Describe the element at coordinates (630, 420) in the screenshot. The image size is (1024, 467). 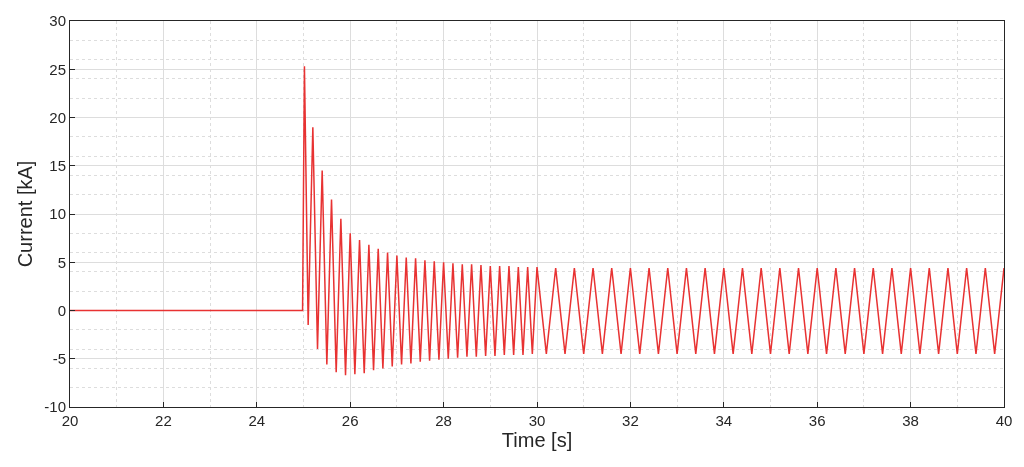
I see `x-tick-label: 32` at that location.